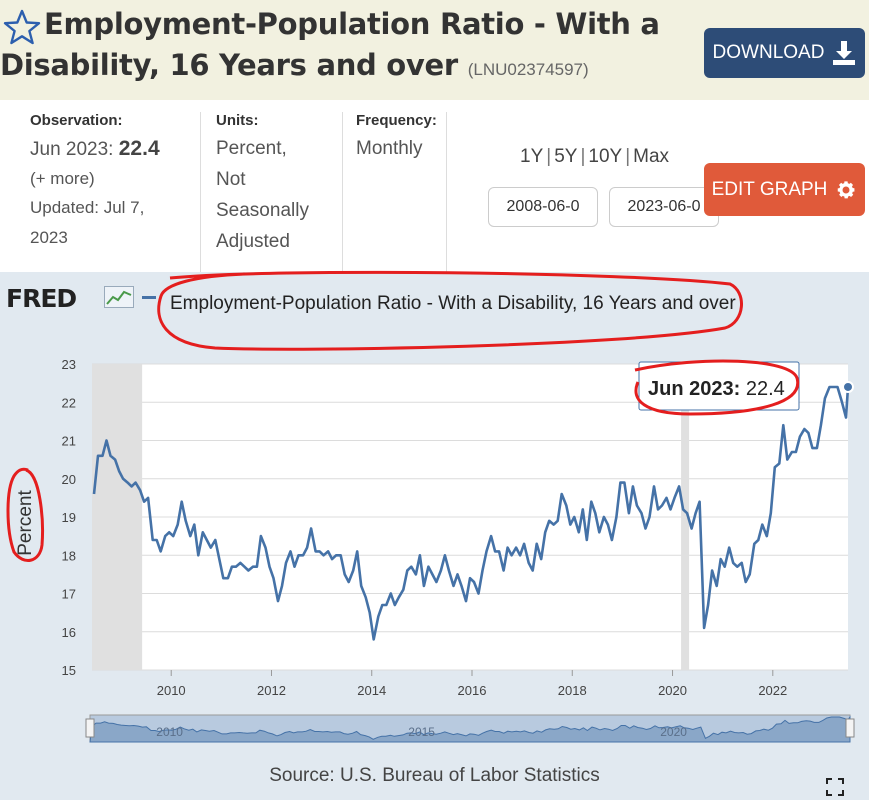 This screenshot has width=869, height=800. I want to click on units-line: Seasonally, so click(262, 210).